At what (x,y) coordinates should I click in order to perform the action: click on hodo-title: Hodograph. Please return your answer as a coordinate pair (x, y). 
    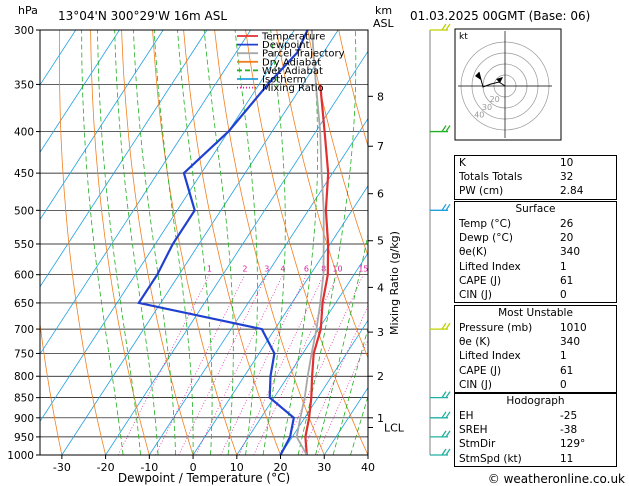
    Looking at the image, I should click on (535, 401).